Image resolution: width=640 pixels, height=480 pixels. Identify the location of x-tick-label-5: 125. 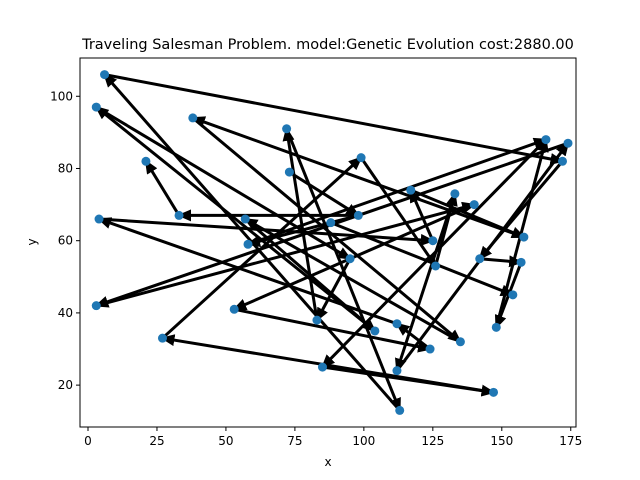
(432, 441).